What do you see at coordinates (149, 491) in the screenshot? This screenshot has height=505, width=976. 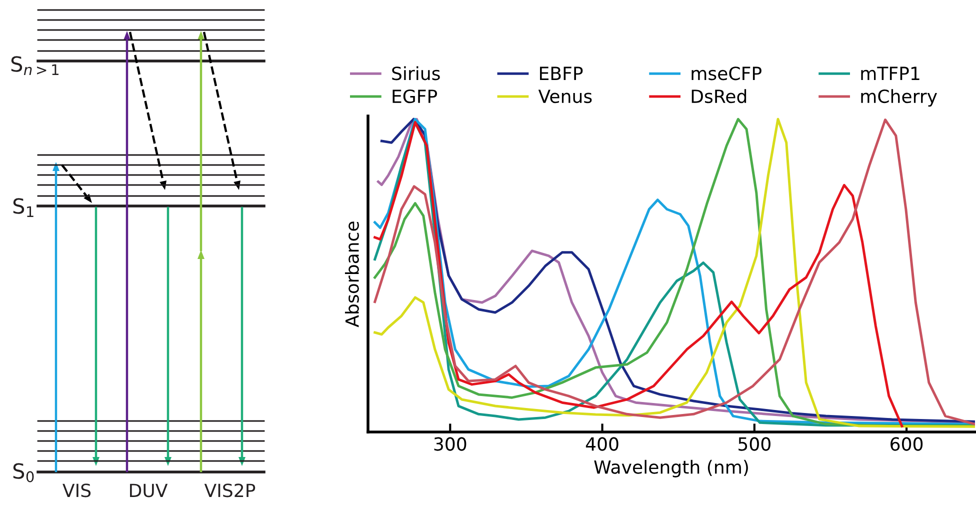 I see `text: DUV` at bounding box center [149, 491].